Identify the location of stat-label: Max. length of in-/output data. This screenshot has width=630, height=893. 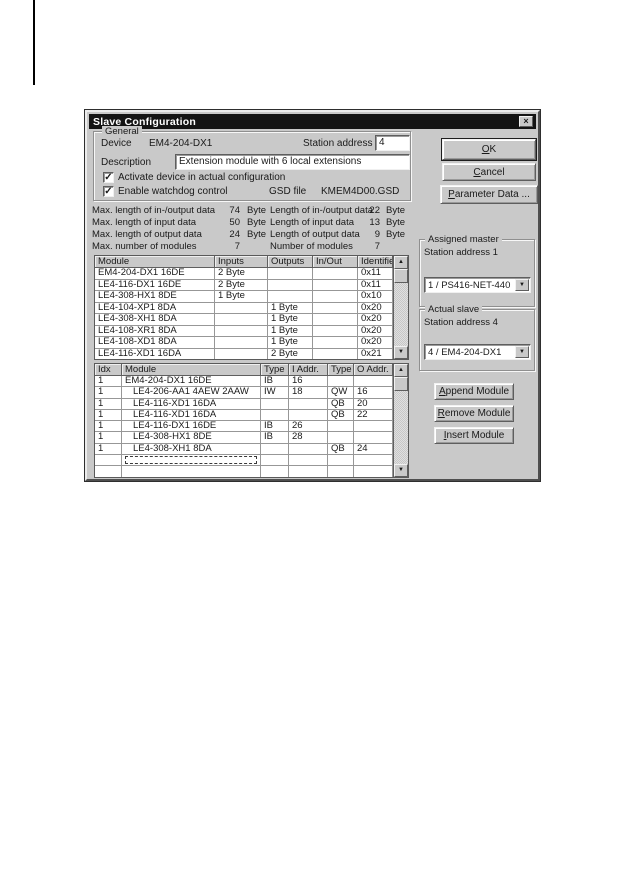
(154, 210).